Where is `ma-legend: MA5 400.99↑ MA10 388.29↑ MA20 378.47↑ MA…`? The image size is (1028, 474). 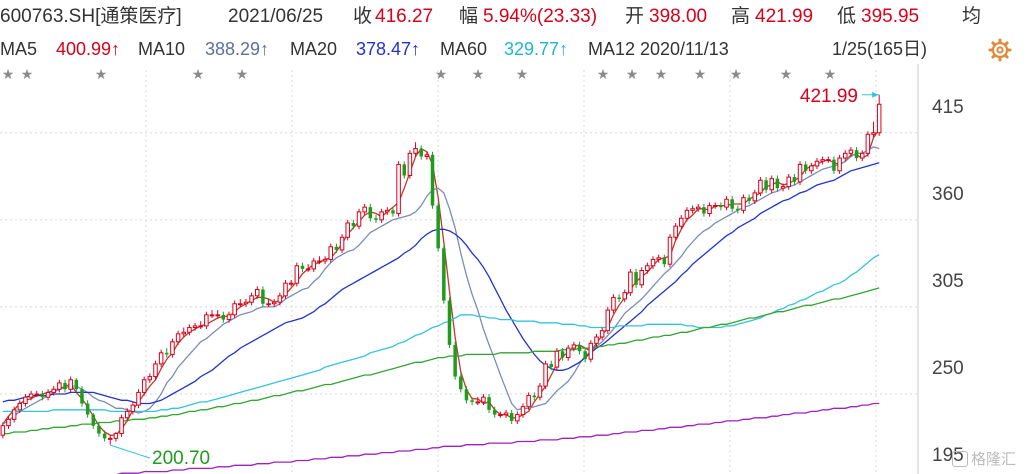 ma-legend: MA5 400.99↑ MA10 388.29↑ MA20 378.47↑ MA… is located at coordinates (514, 49).